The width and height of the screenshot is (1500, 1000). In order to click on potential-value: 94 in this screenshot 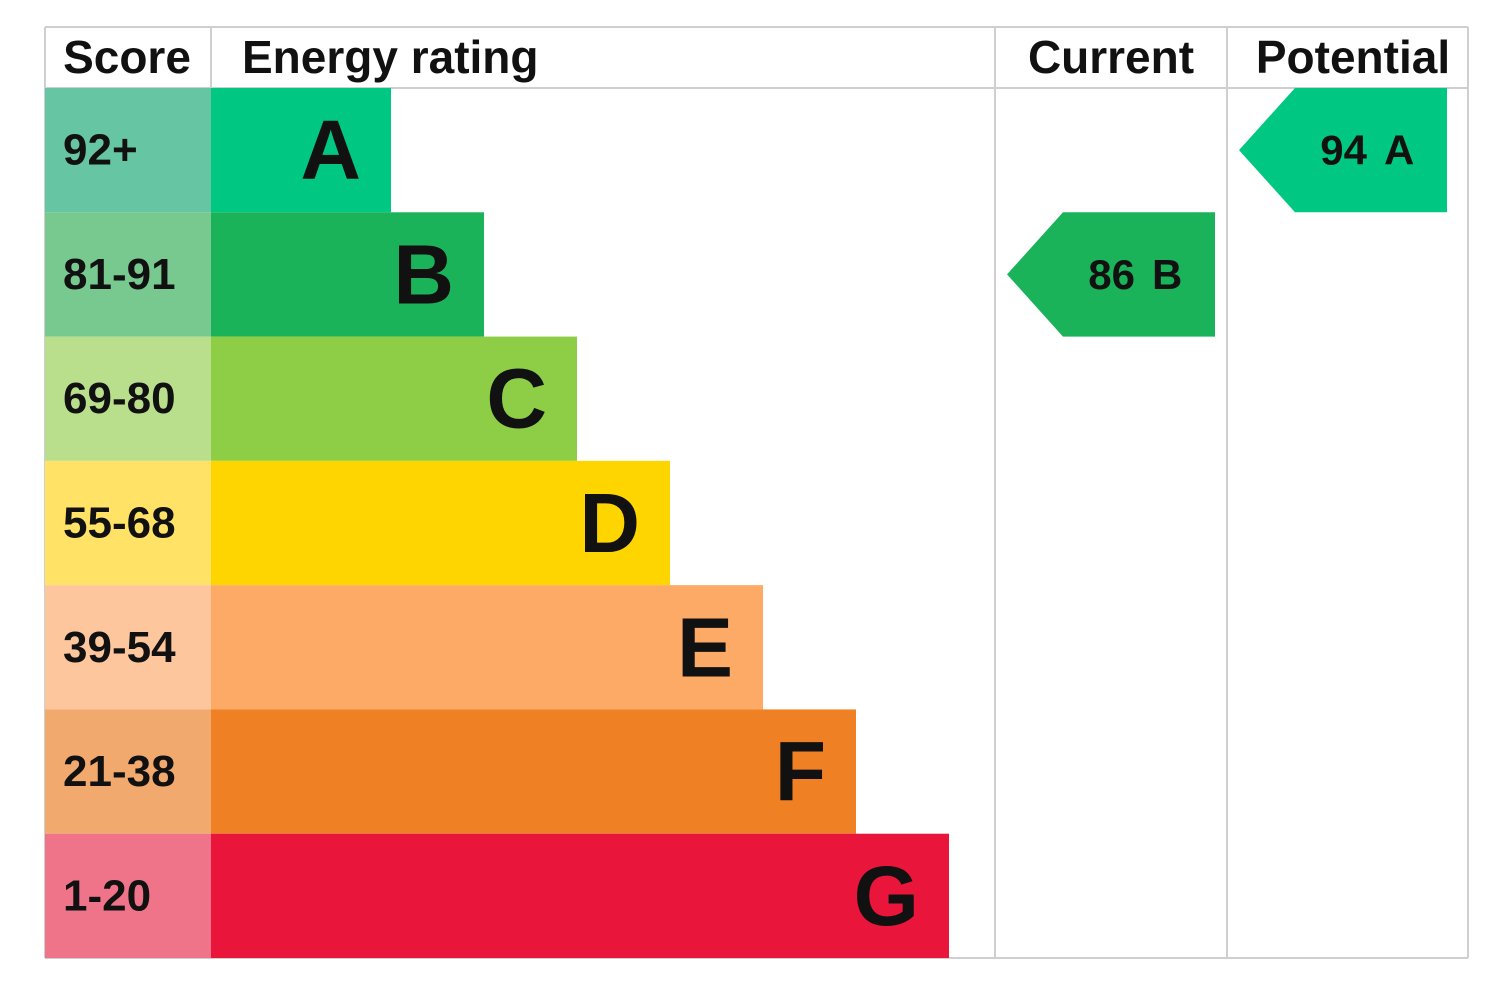, I will do `click(1343, 150)`.